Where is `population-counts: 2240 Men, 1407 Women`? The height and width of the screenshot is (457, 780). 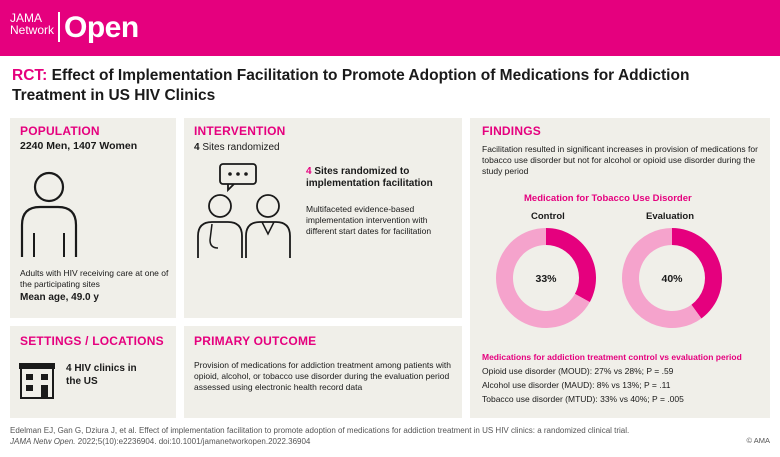
population-counts: 2240 Men, 1407 Women is located at coordinates (79, 146).